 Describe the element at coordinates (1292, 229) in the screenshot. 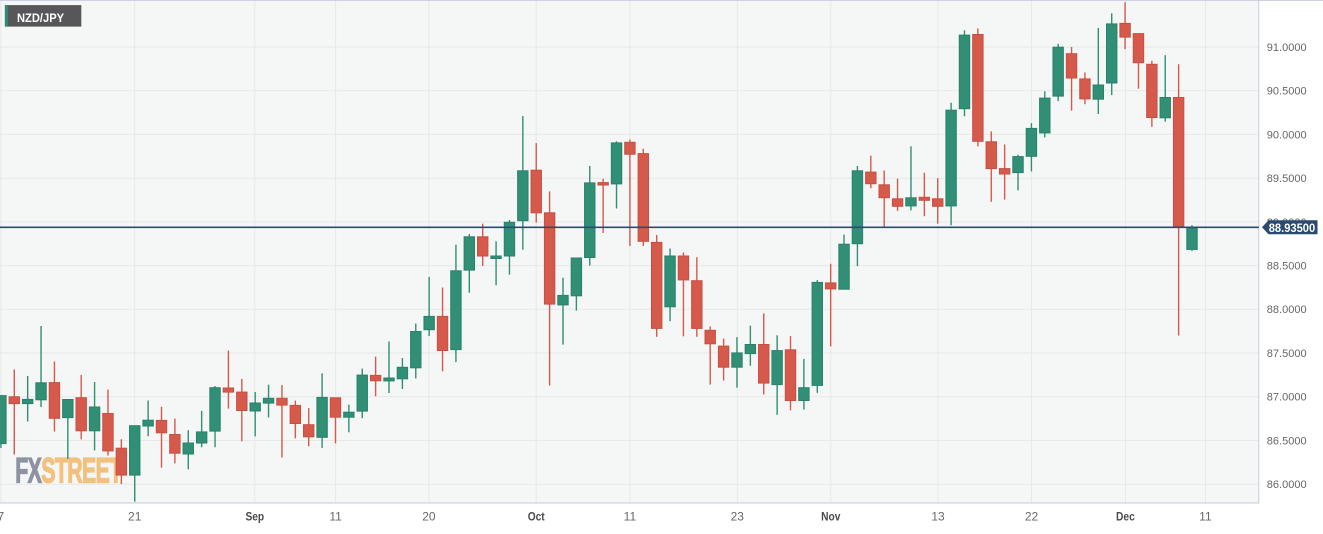

I see `svg-text: 88.93500` at that location.